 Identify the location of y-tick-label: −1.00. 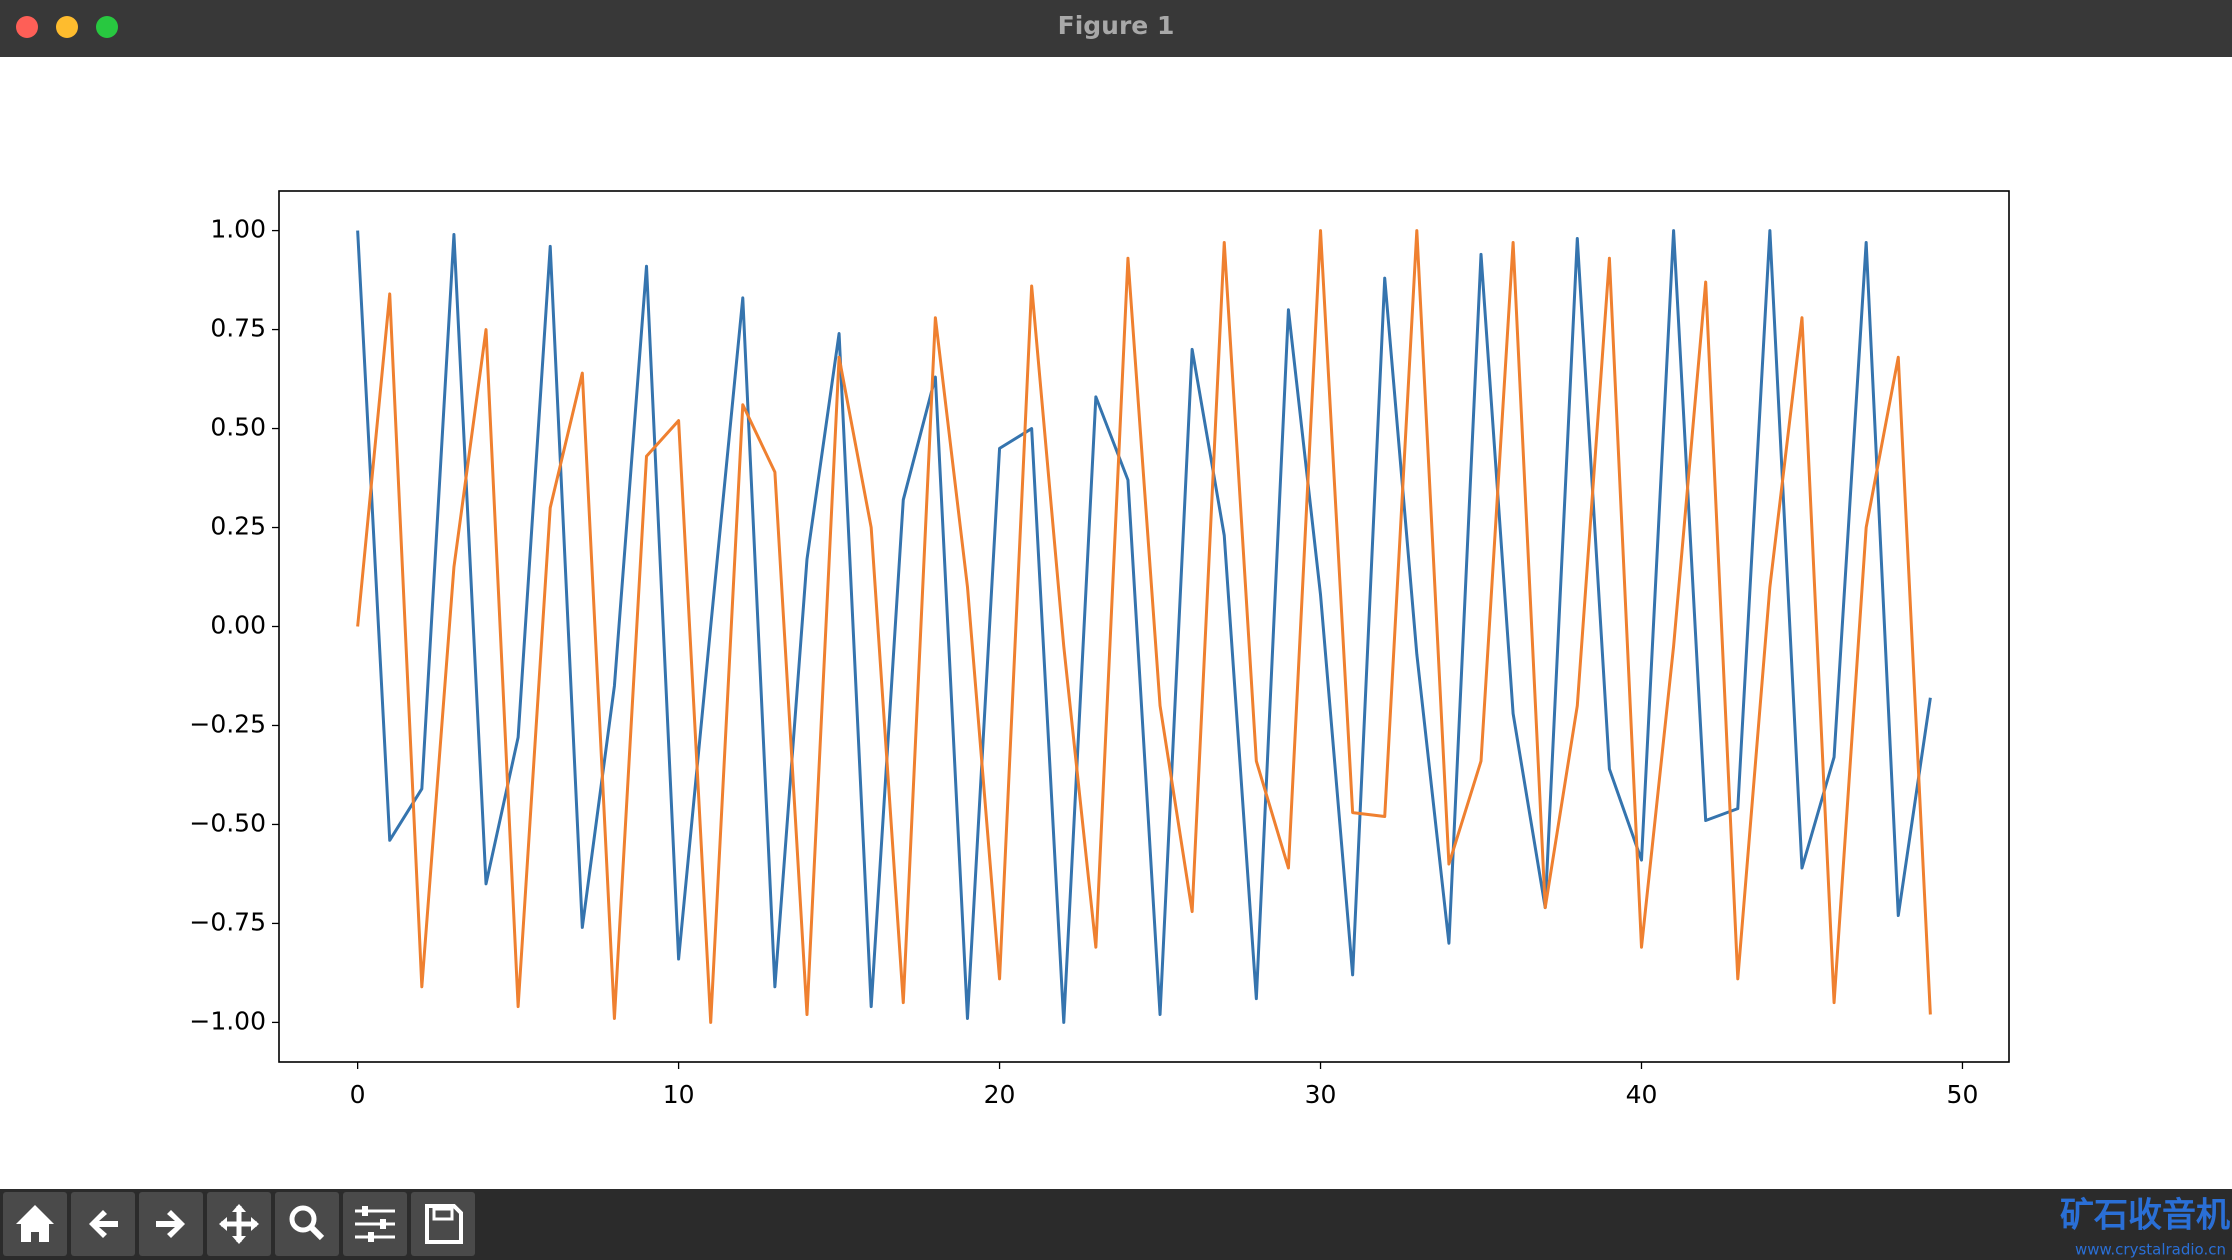
(227, 1020).